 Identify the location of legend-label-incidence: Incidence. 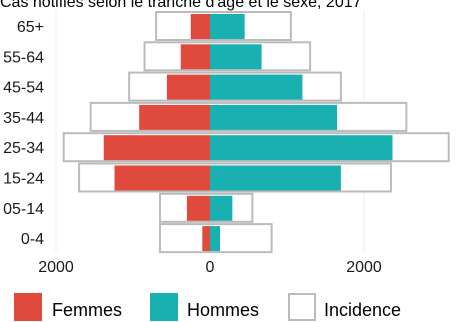
(363, 310).